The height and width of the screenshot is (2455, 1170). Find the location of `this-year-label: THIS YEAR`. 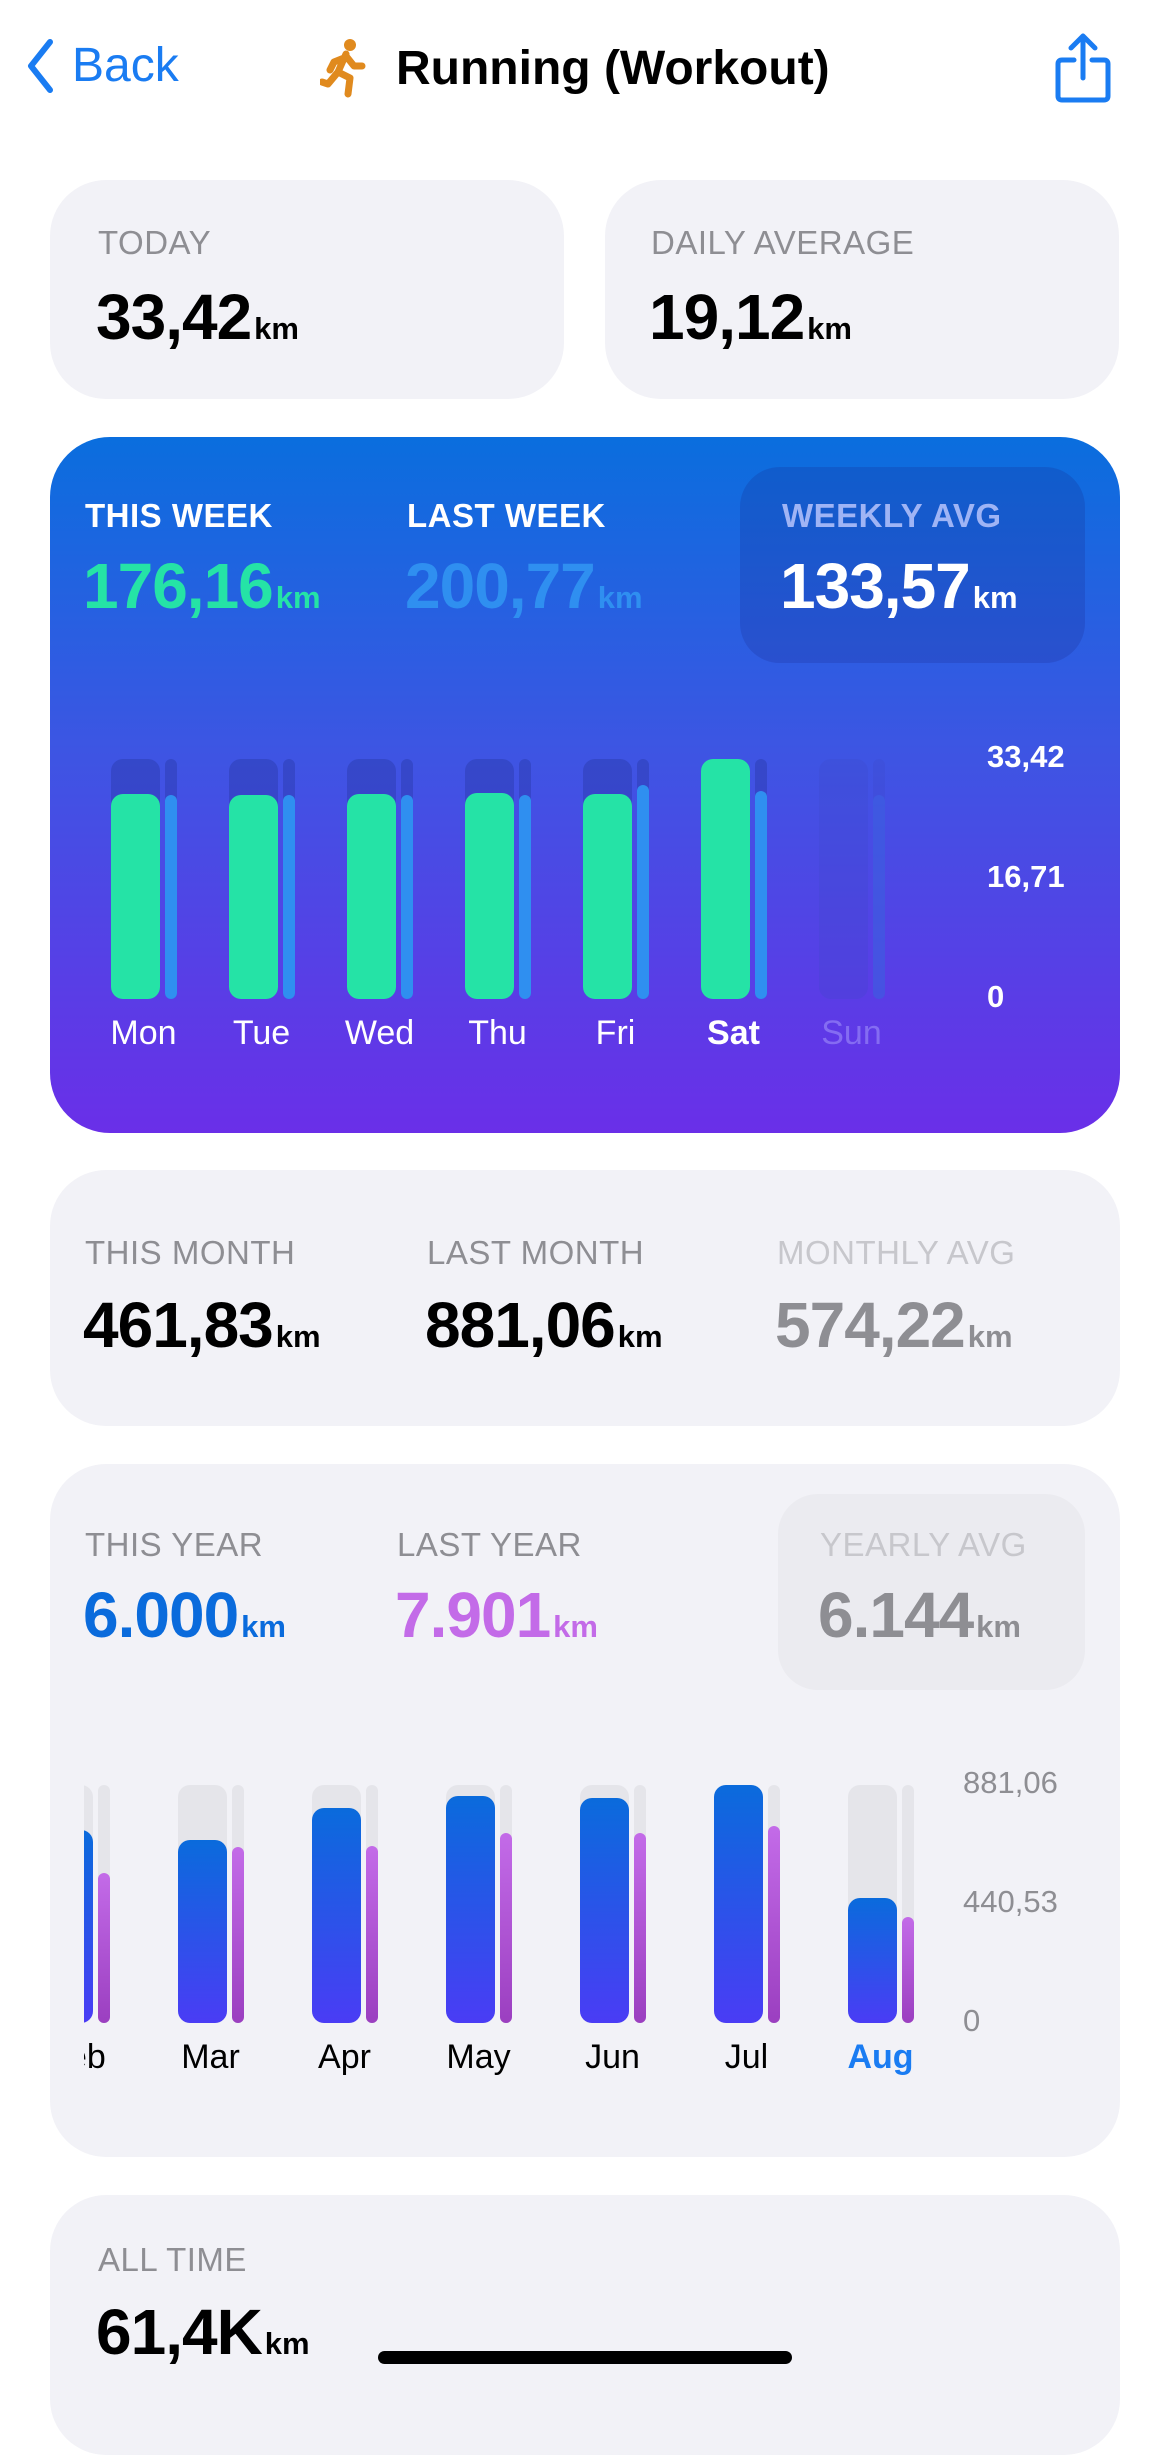

this-year-label: THIS YEAR is located at coordinates (174, 1544).